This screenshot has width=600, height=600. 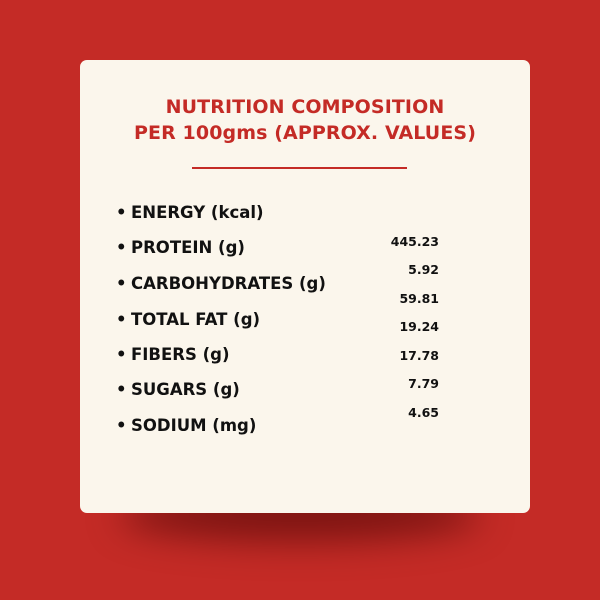 What do you see at coordinates (188, 247) in the screenshot?
I see `nutrient-label-text: PROTEIN (g)` at bounding box center [188, 247].